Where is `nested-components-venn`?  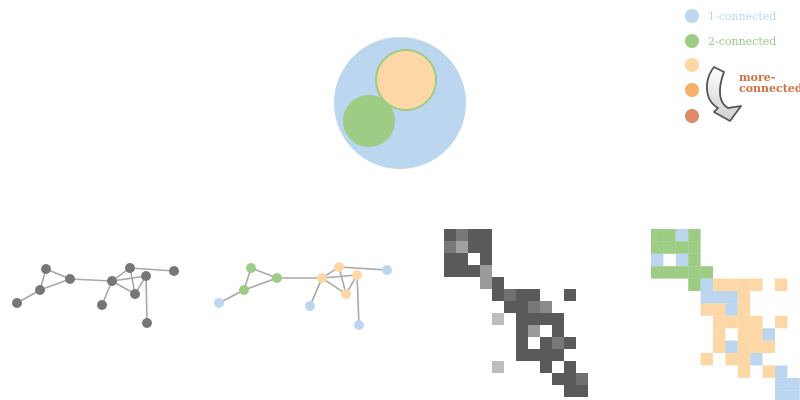
nested-components-venn is located at coordinates (400, 103).